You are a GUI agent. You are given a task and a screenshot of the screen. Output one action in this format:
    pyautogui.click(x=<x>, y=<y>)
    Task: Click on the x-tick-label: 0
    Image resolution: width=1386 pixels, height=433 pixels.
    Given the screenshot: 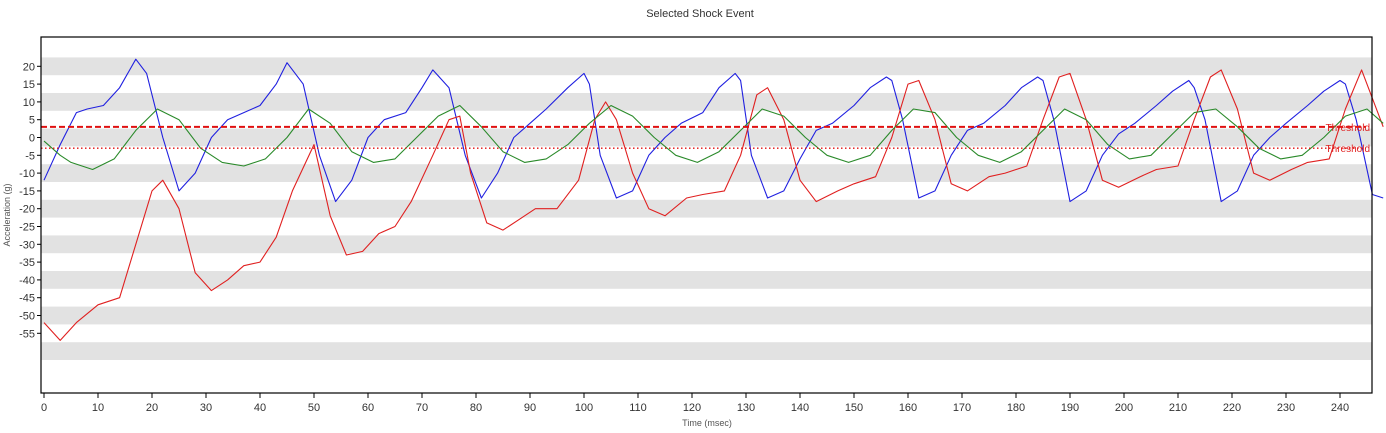 What is the action you would take?
    pyautogui.click(x=44, y=408)
    